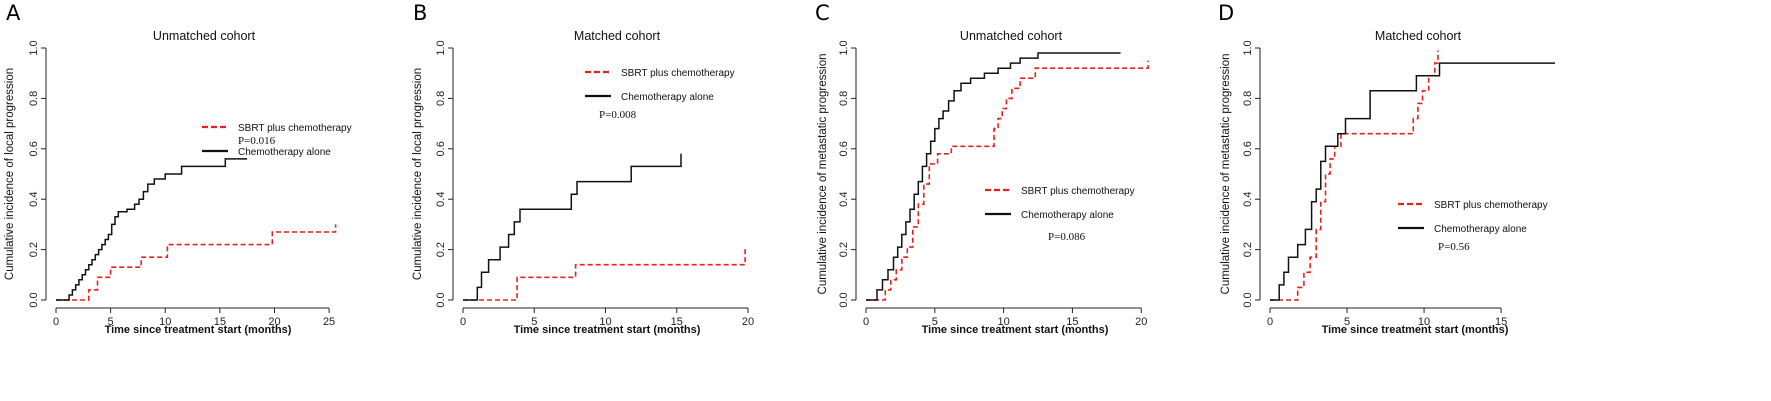  I want to click on panel-label: B, so click(420, 13).